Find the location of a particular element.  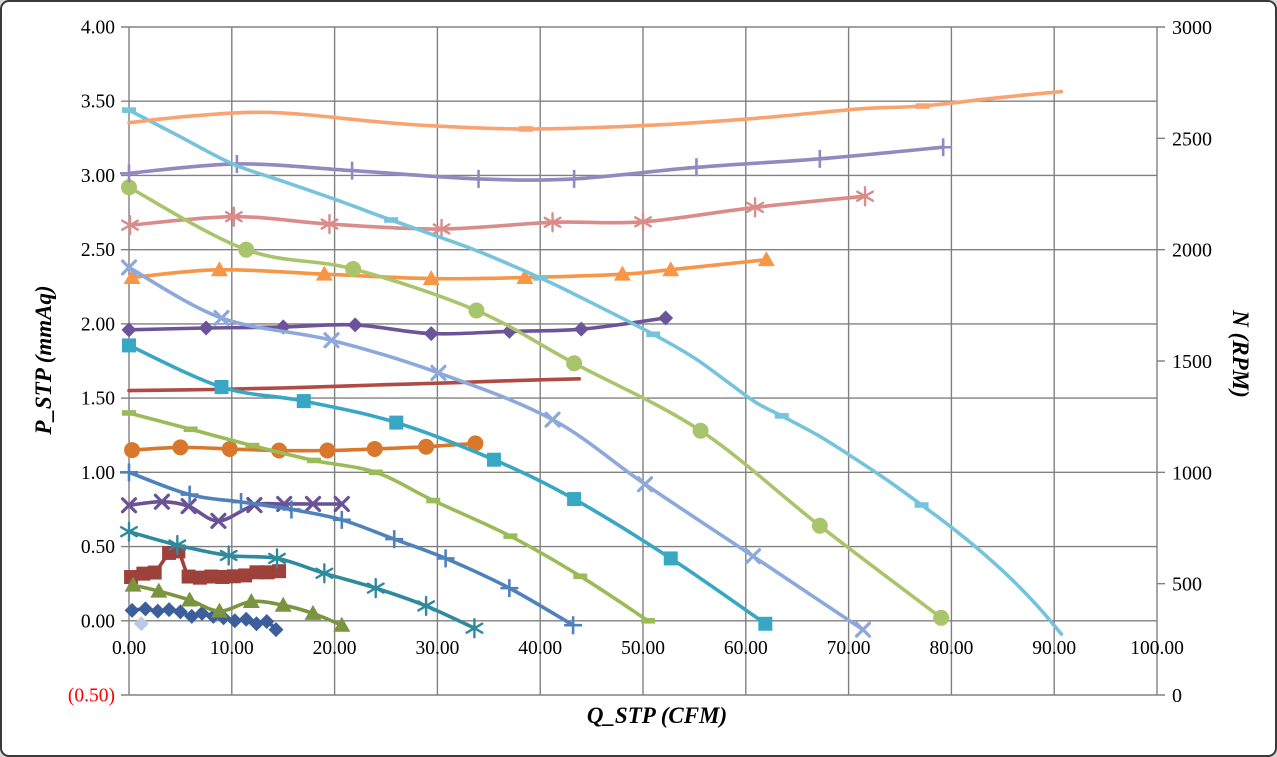

left-axis-tick-label: 2.00 is located at coordinates (98, 324).